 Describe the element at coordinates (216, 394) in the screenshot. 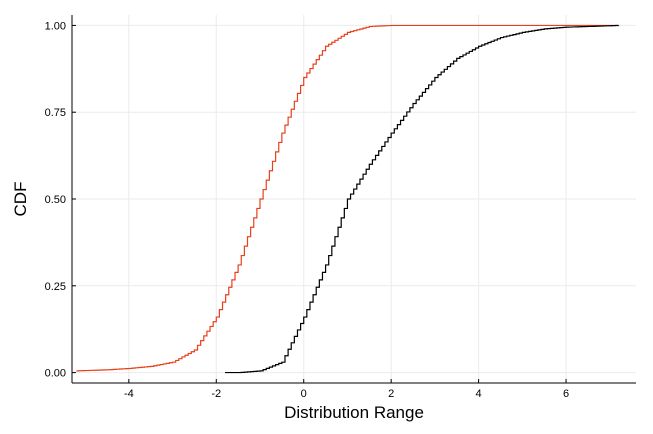

I see `x-tick-label: -2` at that location.